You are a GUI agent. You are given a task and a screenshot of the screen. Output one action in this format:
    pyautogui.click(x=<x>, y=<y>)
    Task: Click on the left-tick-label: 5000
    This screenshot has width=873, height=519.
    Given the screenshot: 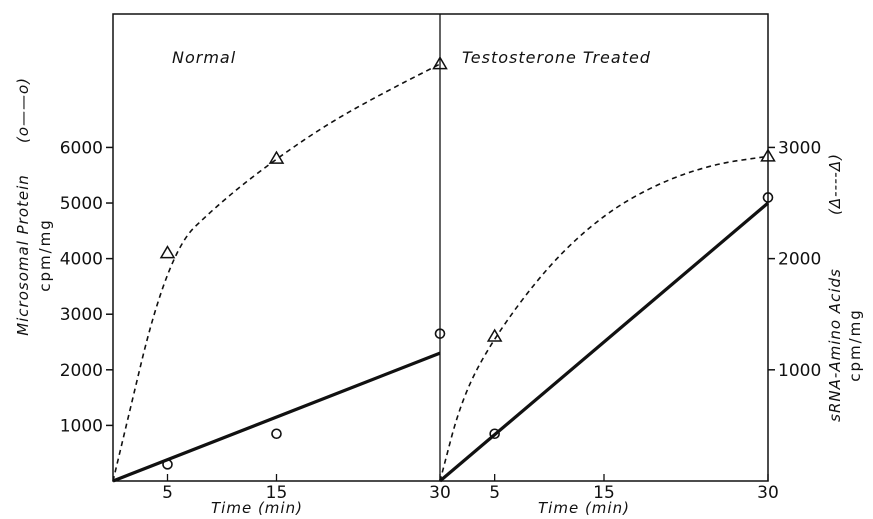 What is the action you would take?
    pyautogui.click(x=81, y=204)
    